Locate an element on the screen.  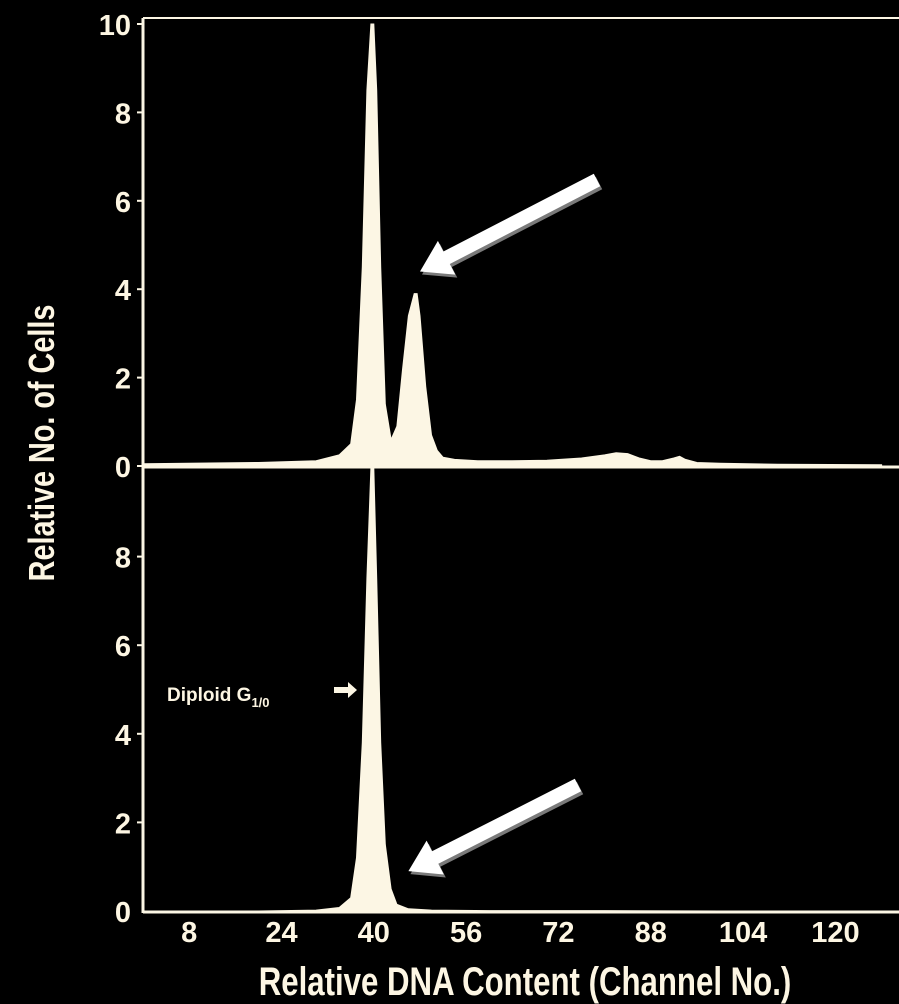
x-tick-label: 8 is located at coordinates (189, 933).